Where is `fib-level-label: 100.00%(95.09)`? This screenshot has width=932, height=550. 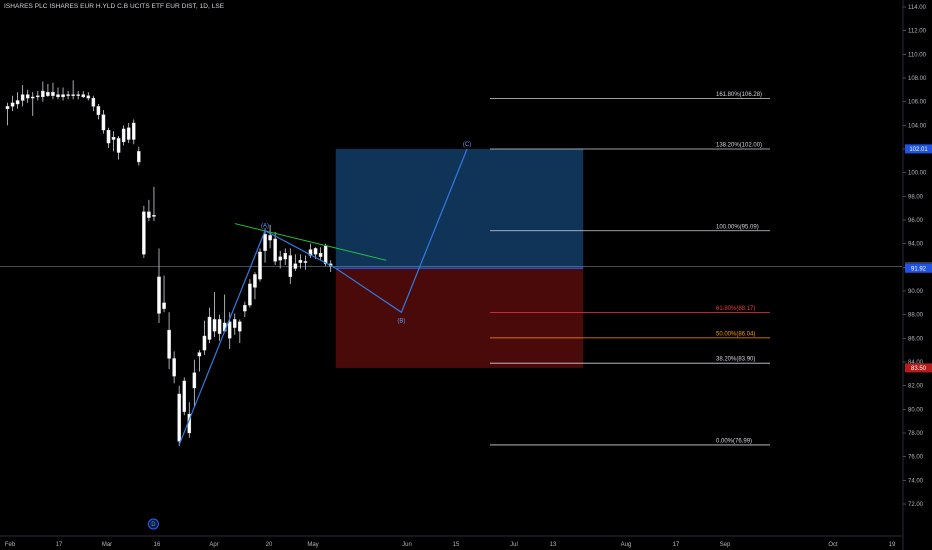 fib-level-label: 100.00%(95.09) is located at coordinates (737, 227).